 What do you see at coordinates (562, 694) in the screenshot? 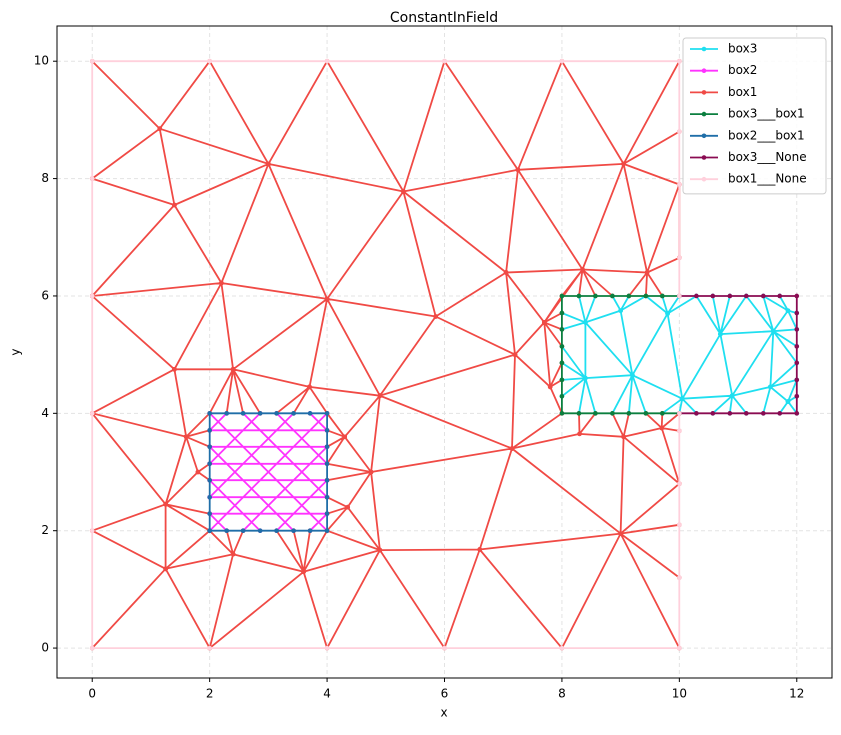
I see `x-tick-label: 8` at bounding box center [562, 694].